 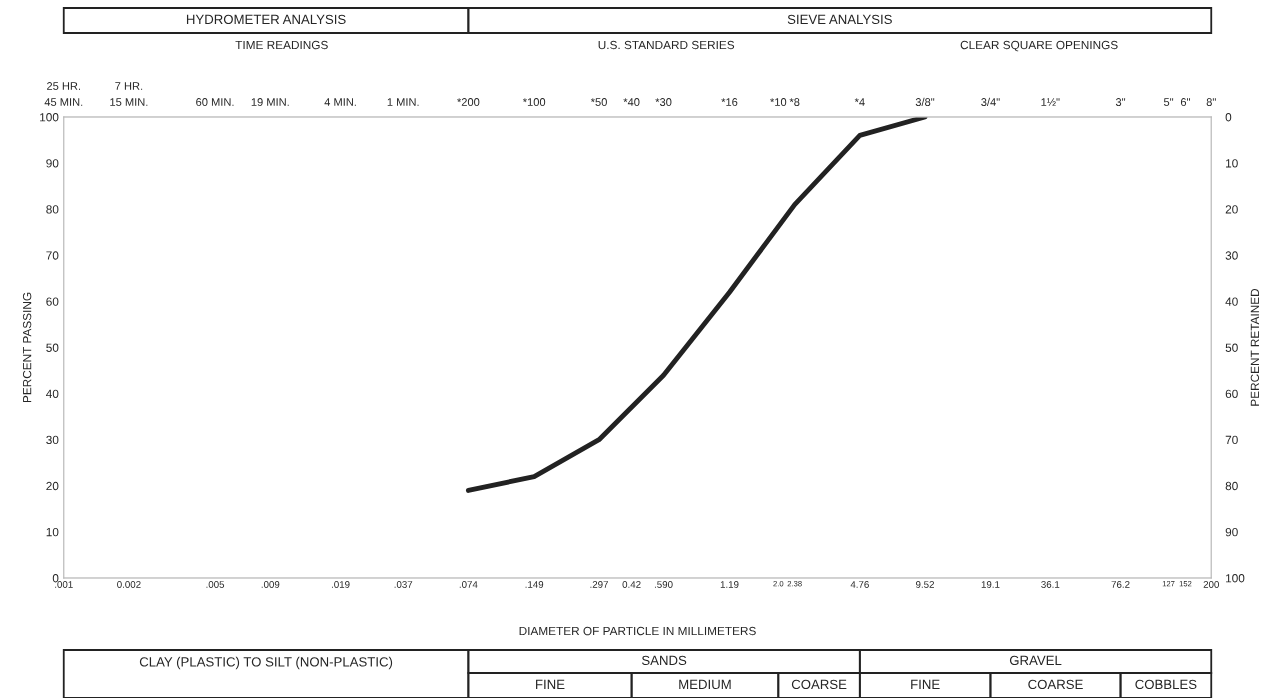 What do you see at coordinates (27, 347) in the screenshot?
I see `y-axis-title: PERCENT PASSING` at bounding box center [27, 347].